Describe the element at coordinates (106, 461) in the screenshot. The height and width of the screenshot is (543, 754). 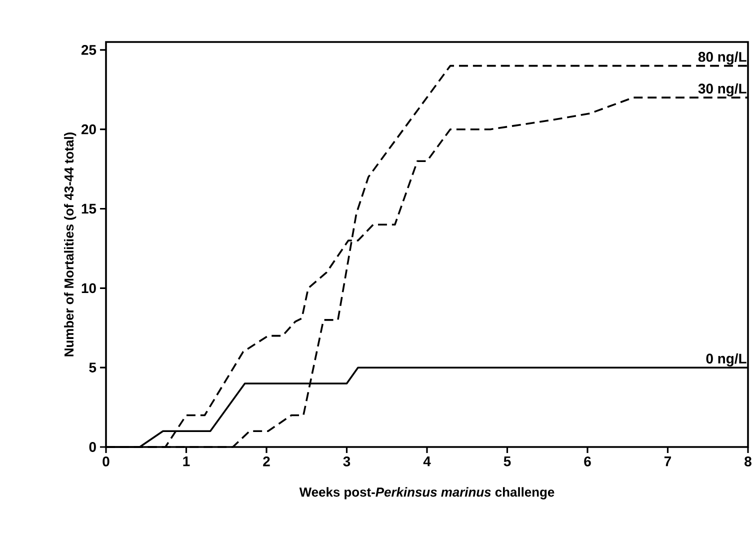
I see `x-tick-label: 0` at that location.